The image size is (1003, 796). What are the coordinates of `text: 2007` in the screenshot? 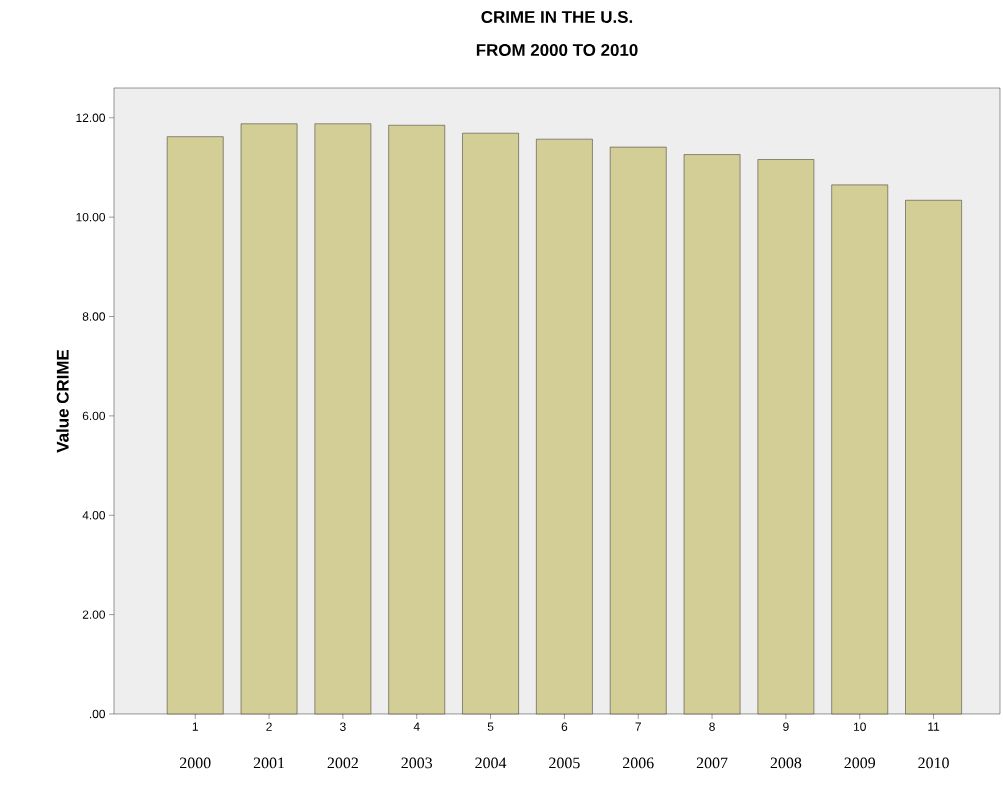 It's located at (712, 763).